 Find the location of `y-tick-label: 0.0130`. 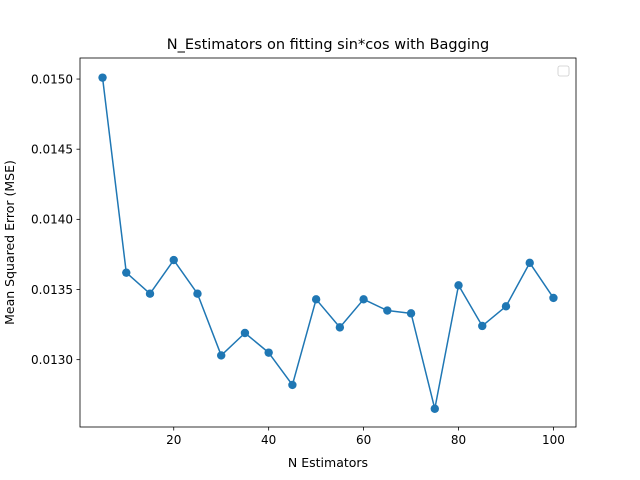

y-tick-label: 0.0130 is located at coordinates (52, 360).